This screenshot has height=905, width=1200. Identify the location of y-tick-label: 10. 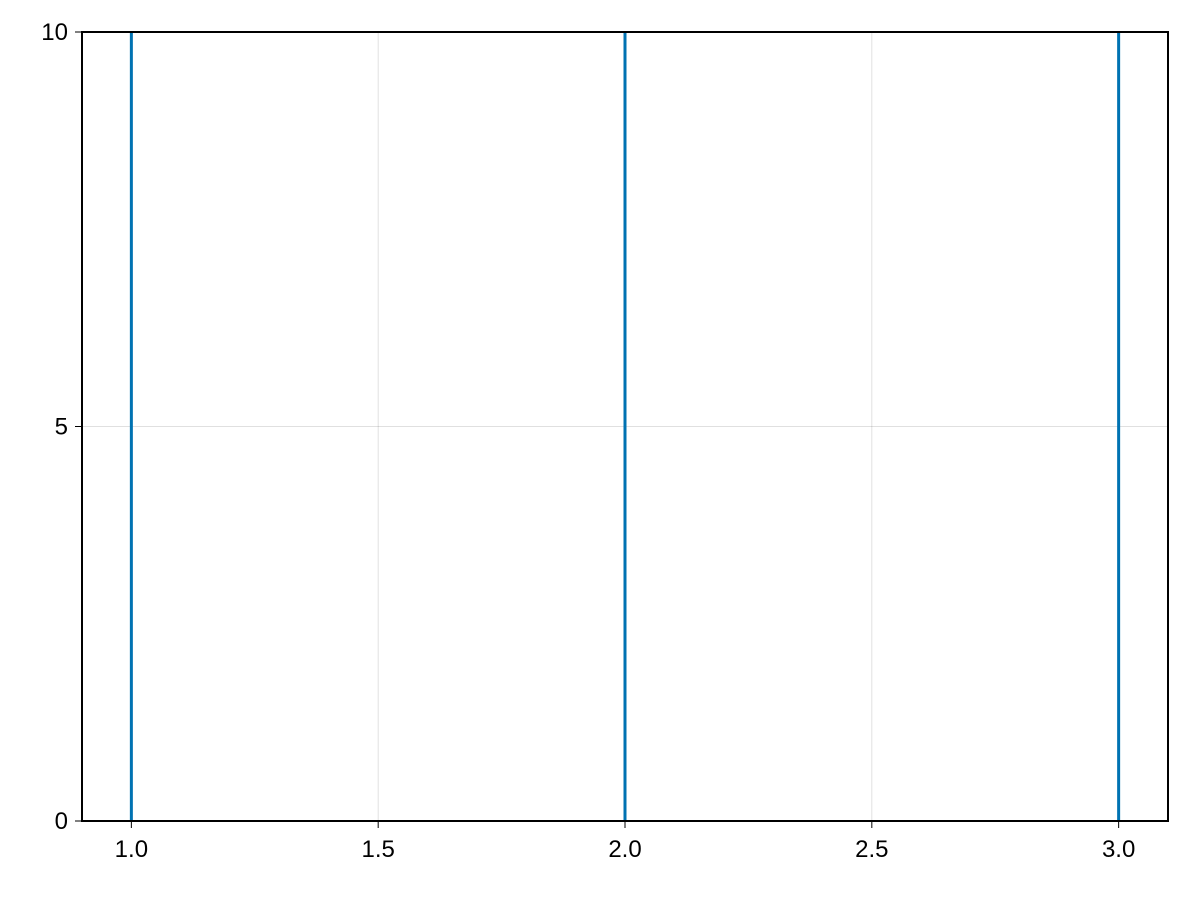
(54, 32).